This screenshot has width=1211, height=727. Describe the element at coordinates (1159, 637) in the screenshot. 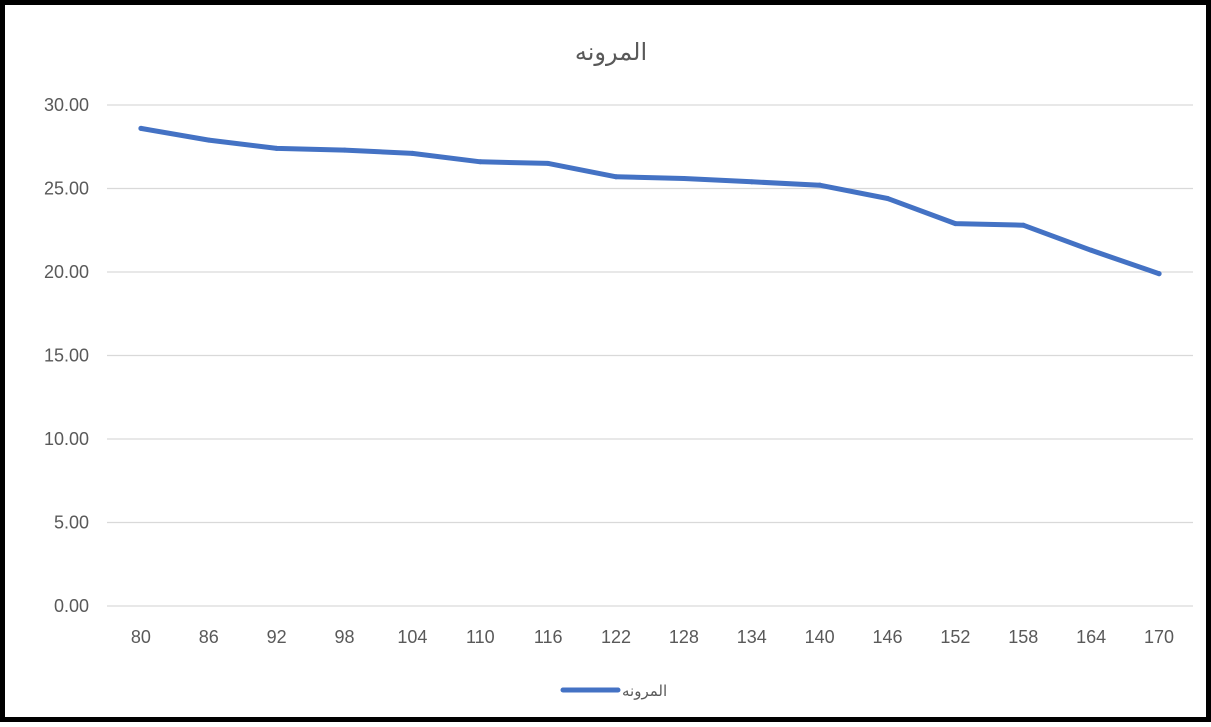

I see `x-tick-label: 170` at that location.